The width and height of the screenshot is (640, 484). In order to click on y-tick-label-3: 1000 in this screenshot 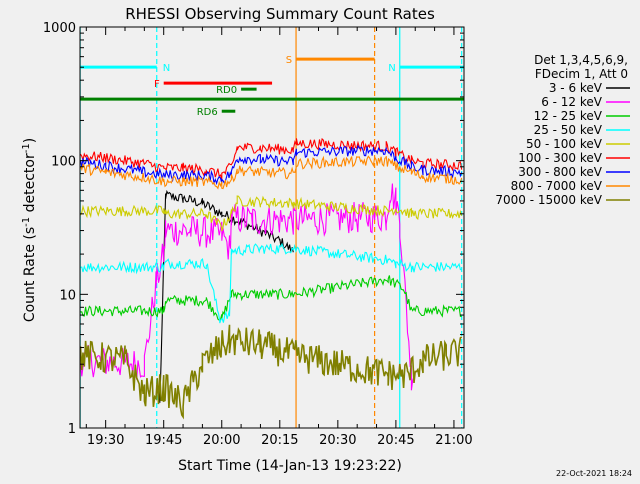, I will do `click(59, 28)`.